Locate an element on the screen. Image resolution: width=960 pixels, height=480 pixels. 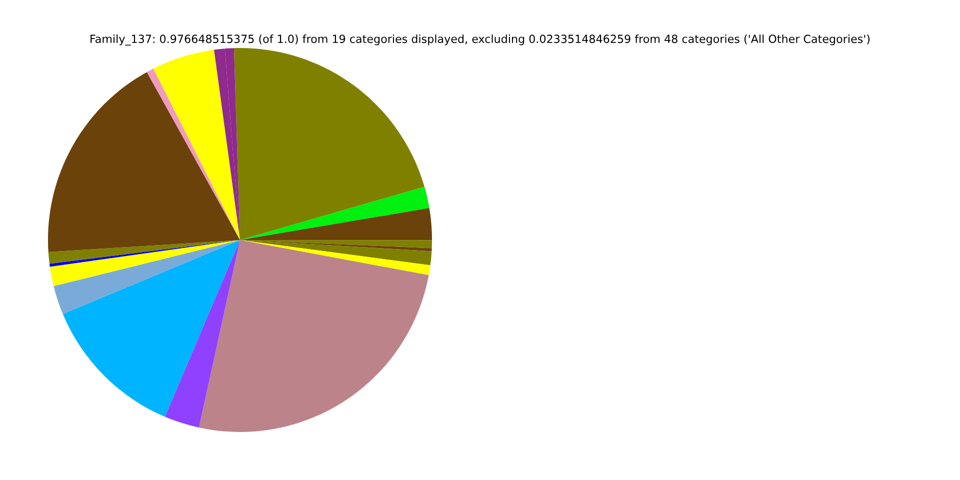
text: Family_137: 0.976648515375 (of 1.0) from 19 categories displayed, excluding 0.0233514846259 from 48 categories ('All Other Categories') is located at coordinates (480, 40).